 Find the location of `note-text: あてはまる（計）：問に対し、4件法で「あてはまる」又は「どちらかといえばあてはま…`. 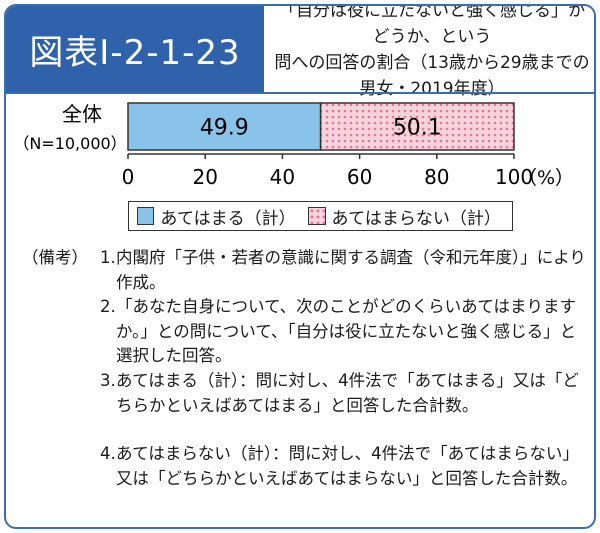

note-text: あてはまる（計）：問に対し、4件法で「あてはまる」又は「どちらかといえばあてはま… is located at coordinates (347, 393).